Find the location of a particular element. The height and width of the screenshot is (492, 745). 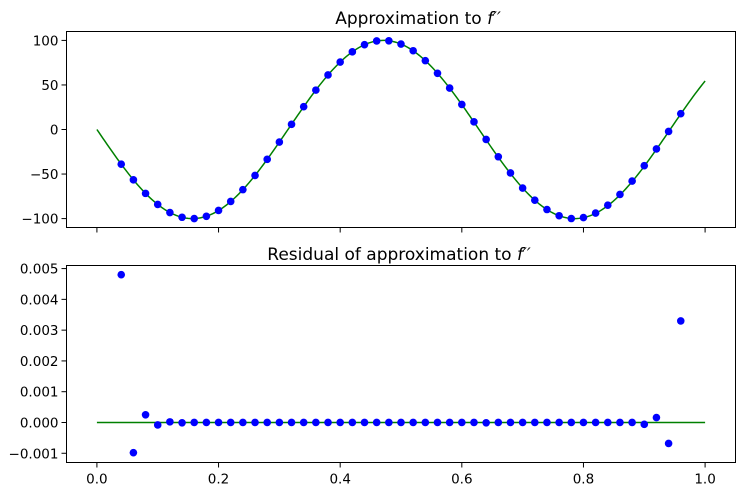

residual-y-tick-label: 0.002 is located at coordinates (39, 362).